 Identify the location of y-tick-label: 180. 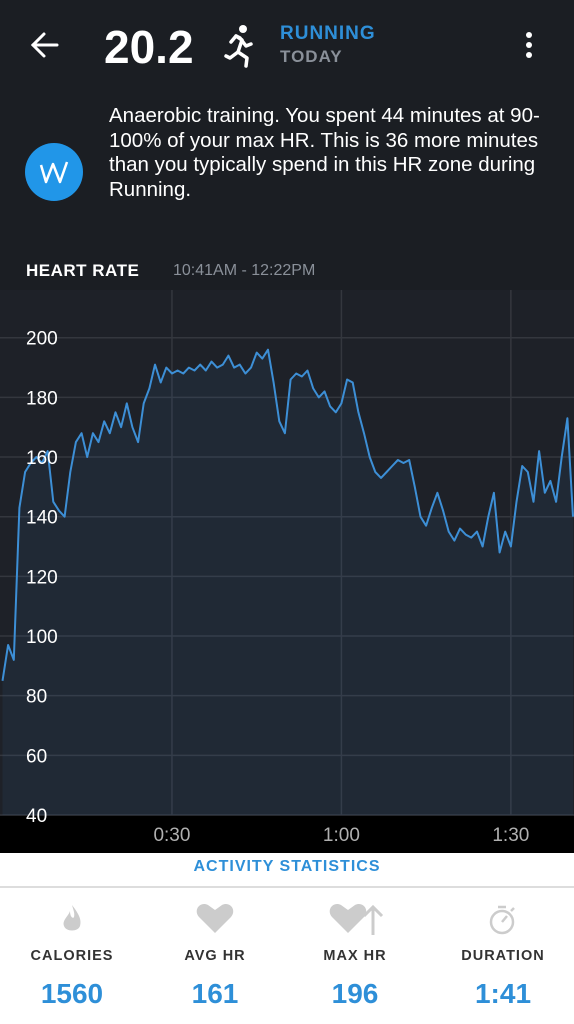
(42, 398).